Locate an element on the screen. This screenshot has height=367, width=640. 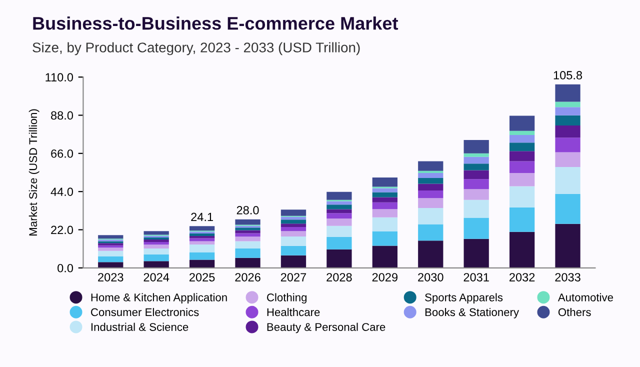
y-tick-label: 22.0 is located at coordinates (62, 230).